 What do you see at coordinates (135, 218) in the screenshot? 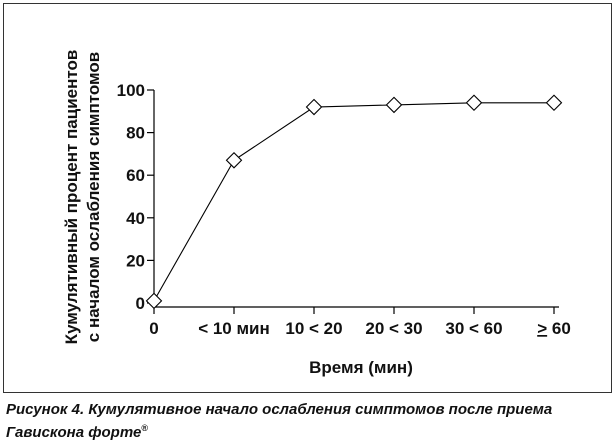
I see `y-tick-label: 40` at bounding box center [135, 218].